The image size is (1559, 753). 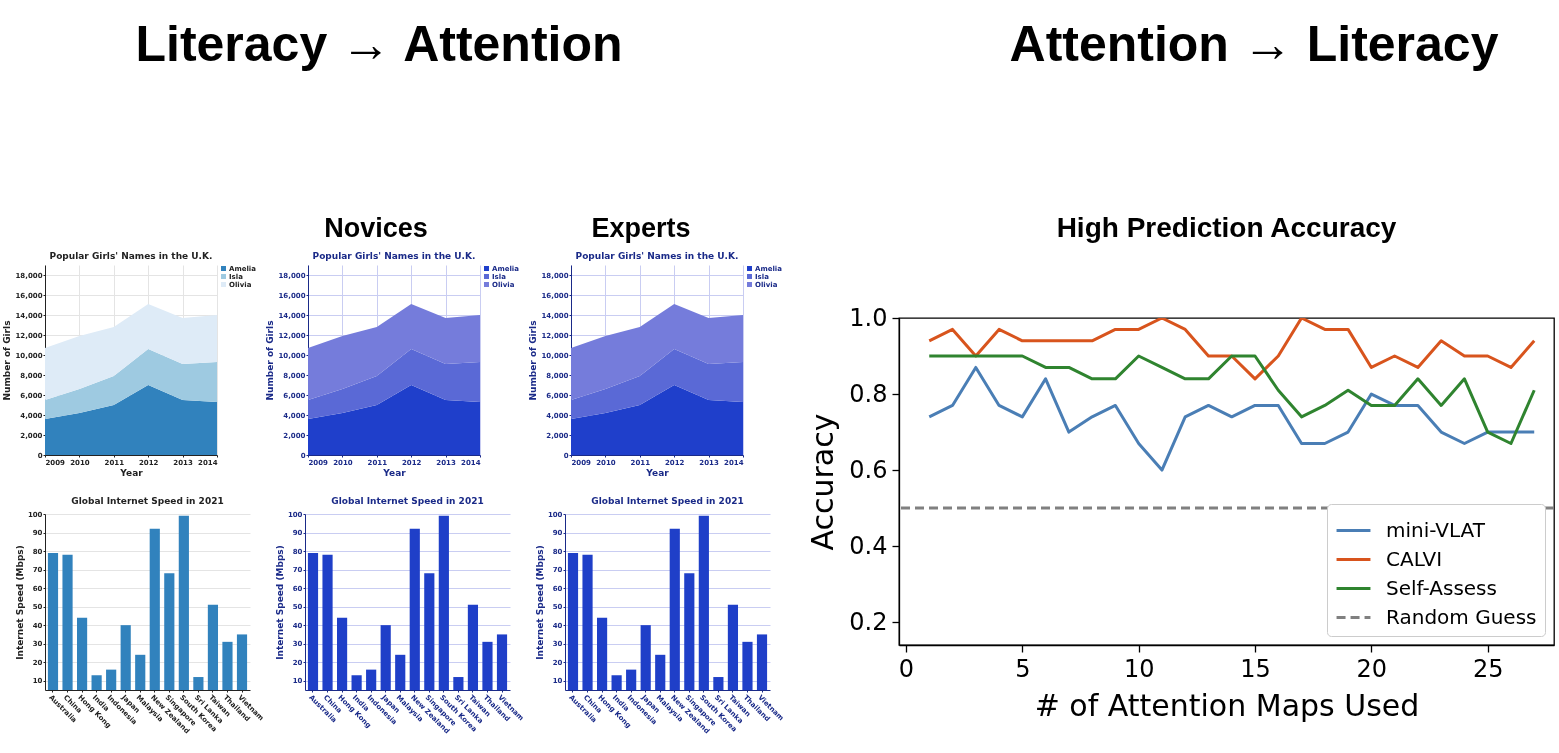 I want to click on y-tick-label: 1.0, so click(x=868, y=317).